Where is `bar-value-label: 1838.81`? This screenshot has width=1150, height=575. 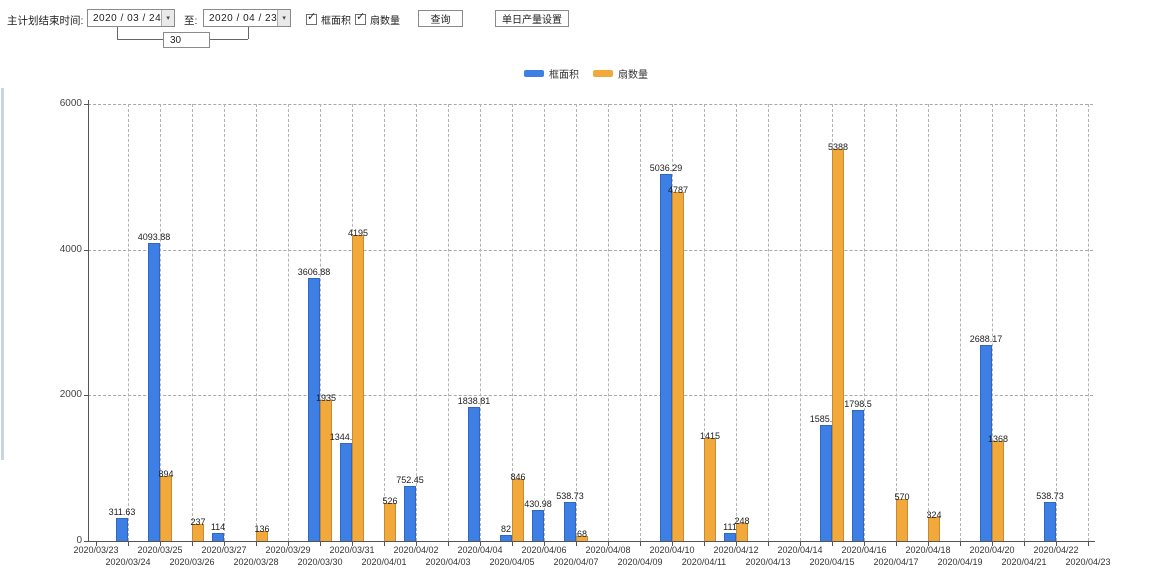 bar-value-label: 1838.81 is located at coordinates (474, 401).